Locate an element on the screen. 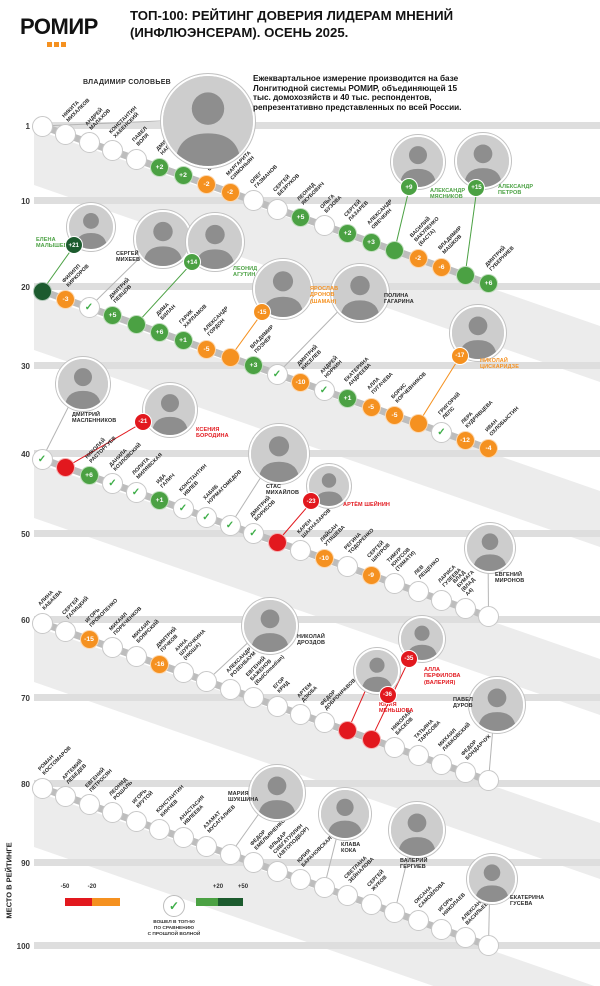  change-badge: +21 is located at coordinates (73, 245).